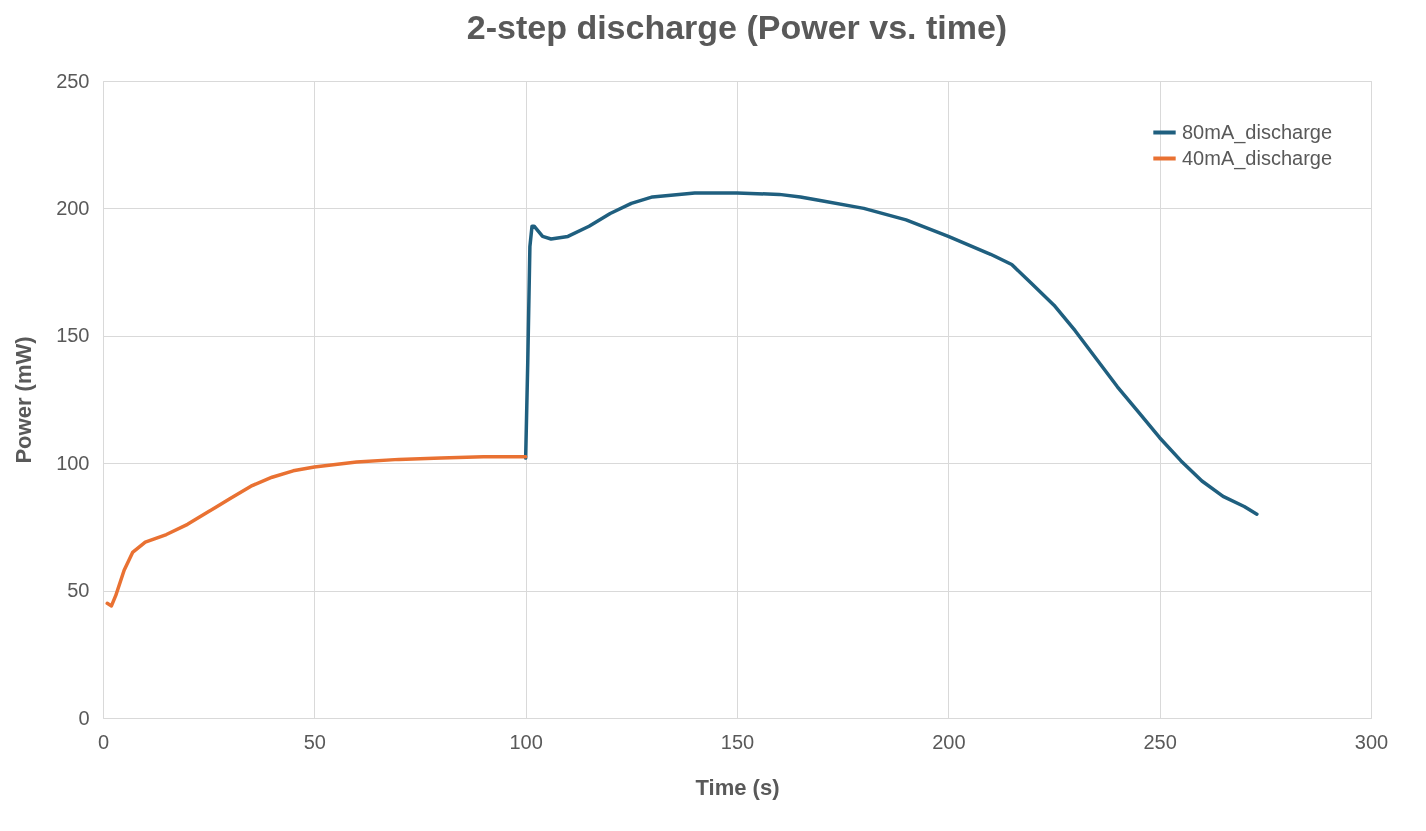 This screenshot has height=831, width=1426. I want to click on y-tick-label: 200, so click(73, 207).